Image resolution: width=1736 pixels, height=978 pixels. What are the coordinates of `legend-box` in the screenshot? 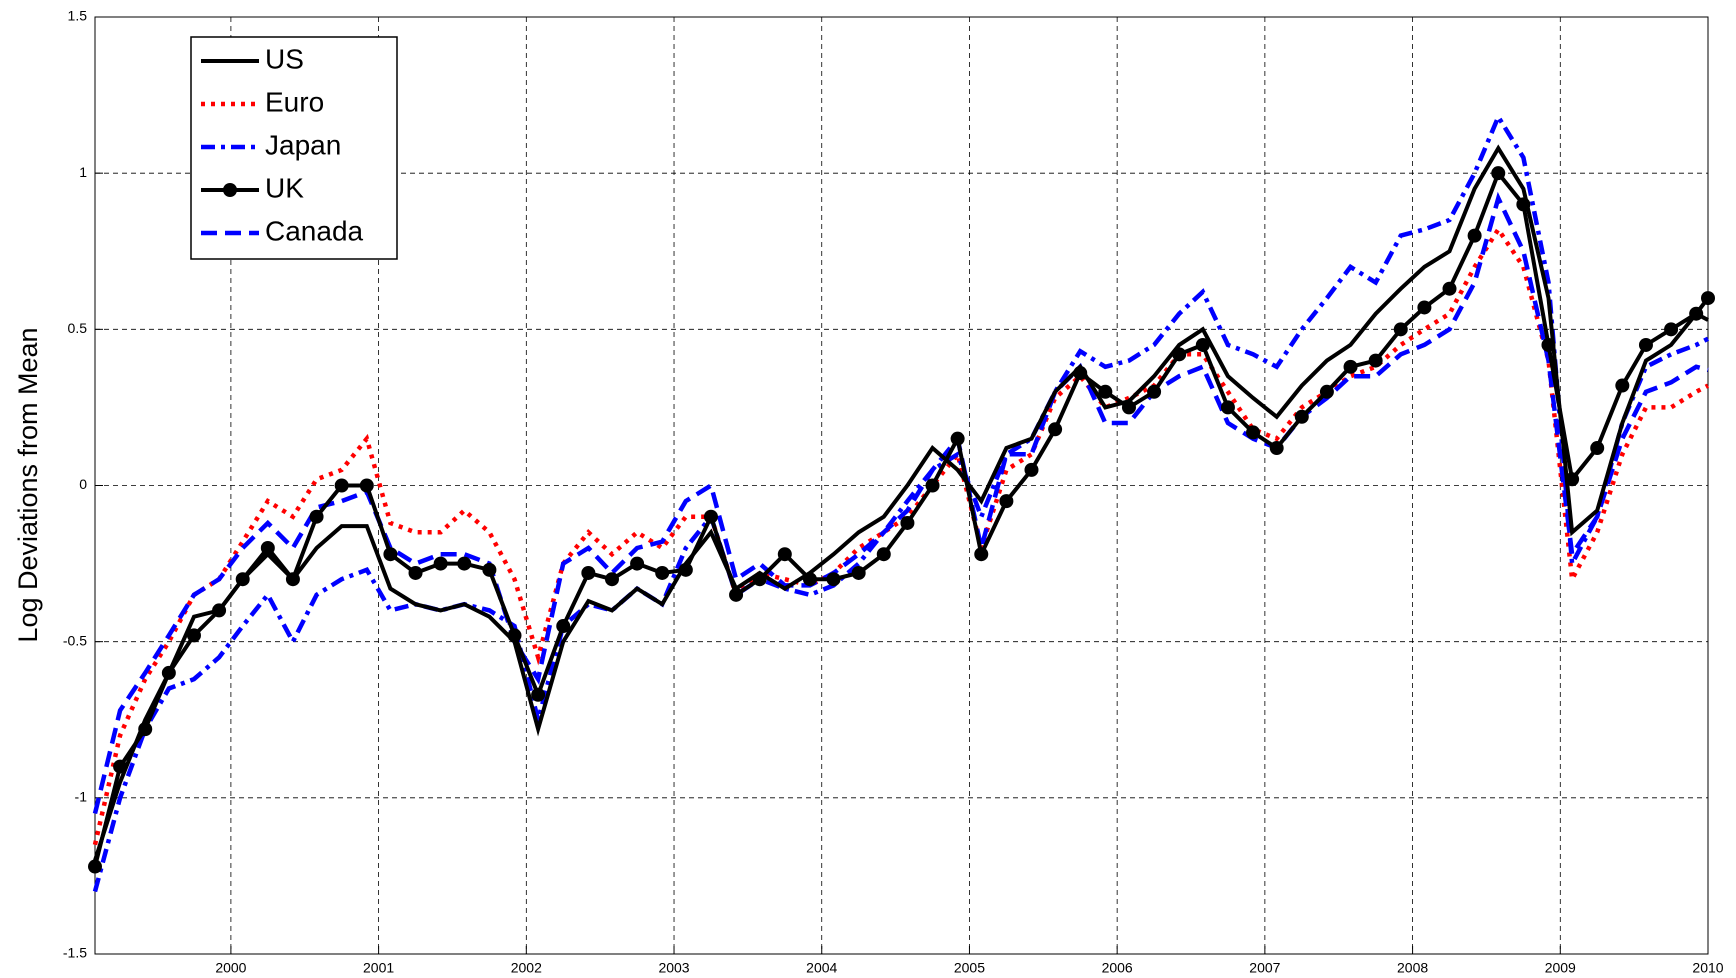 It's located at (294, 148).